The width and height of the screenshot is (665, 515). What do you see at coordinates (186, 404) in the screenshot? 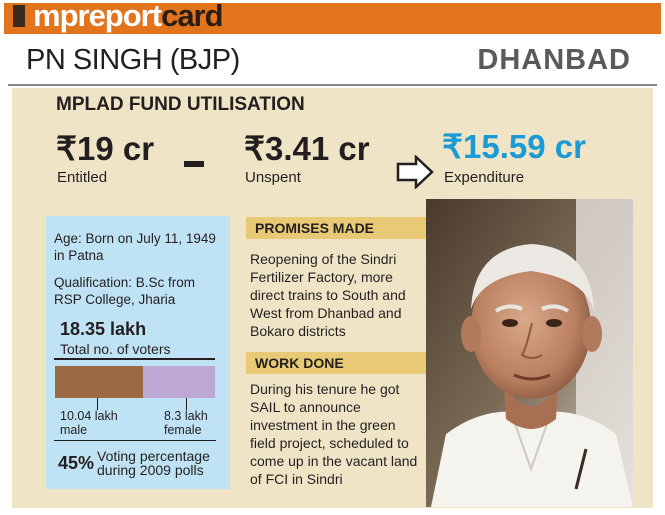
I see `female-tick` at bounding box center [186, 404].